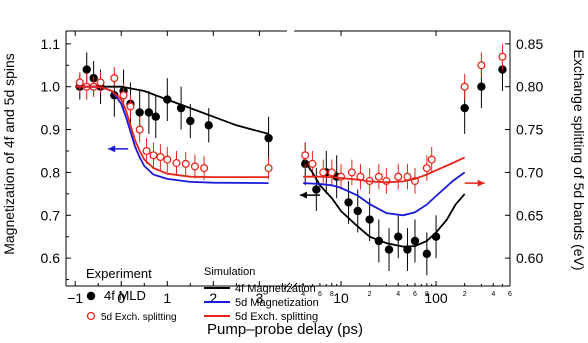 The height and width of the screenshot is (343, 588). Describe the element at coordinates (529, 87) in the screenshot. I see `y-right-tick-label: 0.80` at that location.